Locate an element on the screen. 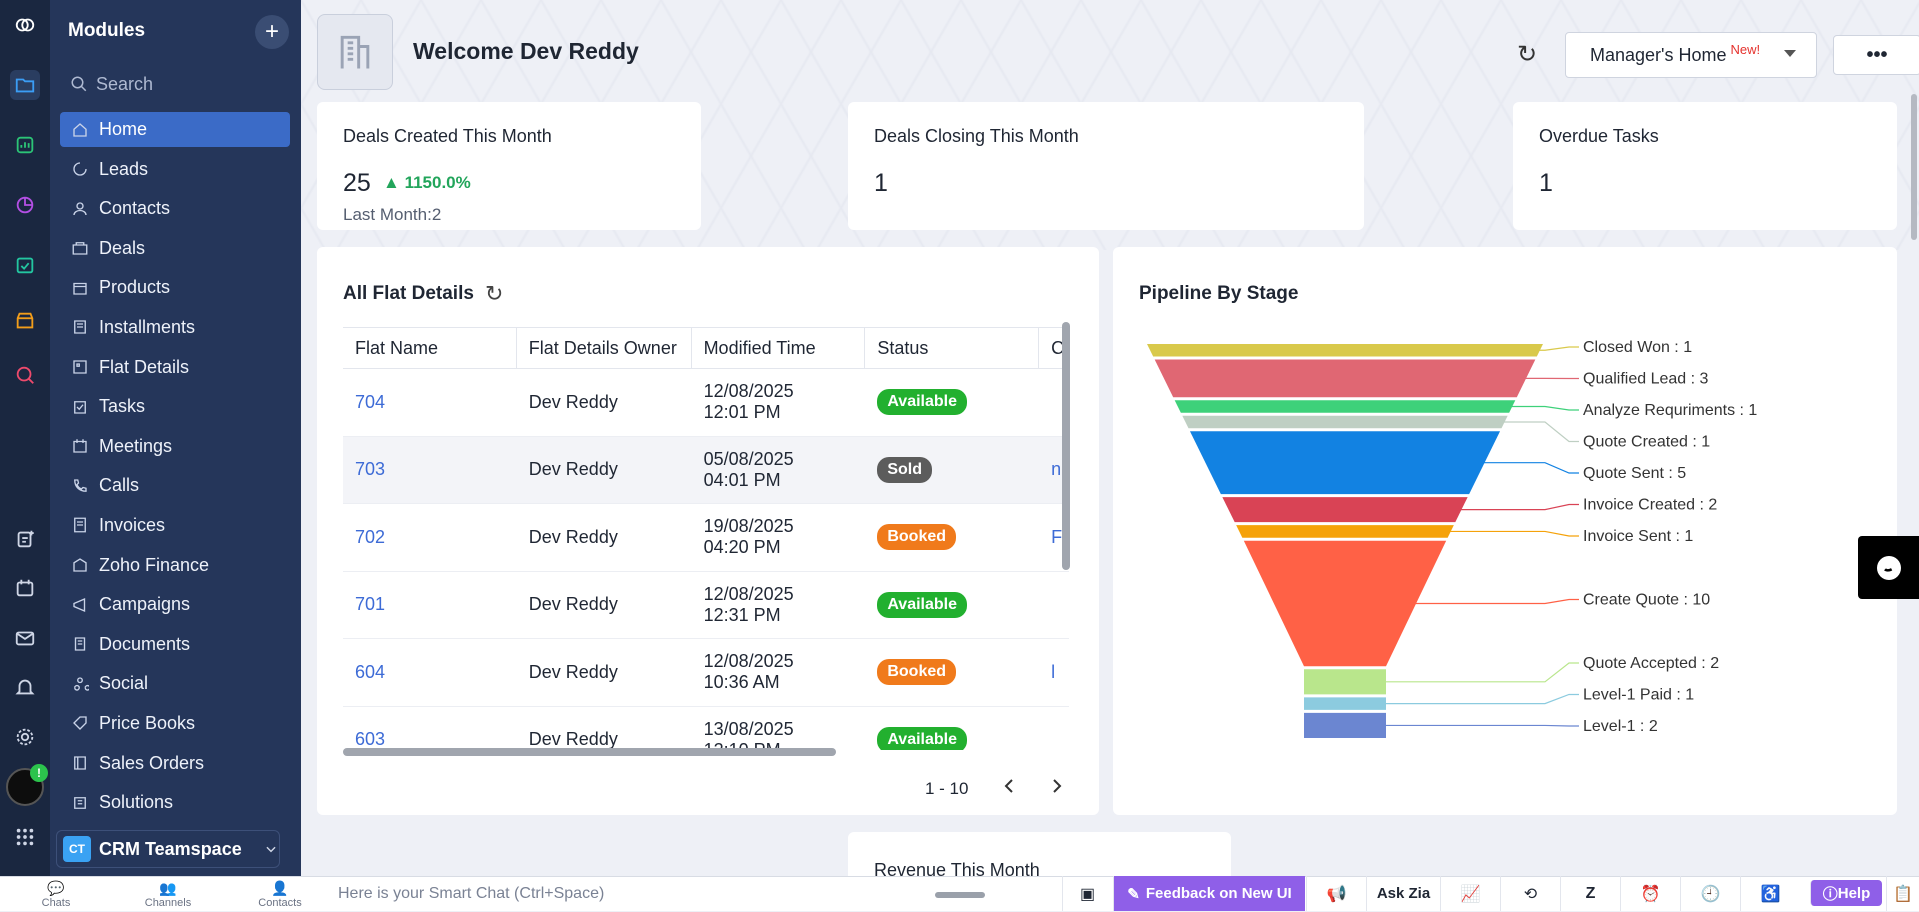 This screenshot has height=912, width=1919. history-icon: 🕘 is located at coordinates (1710, 893).